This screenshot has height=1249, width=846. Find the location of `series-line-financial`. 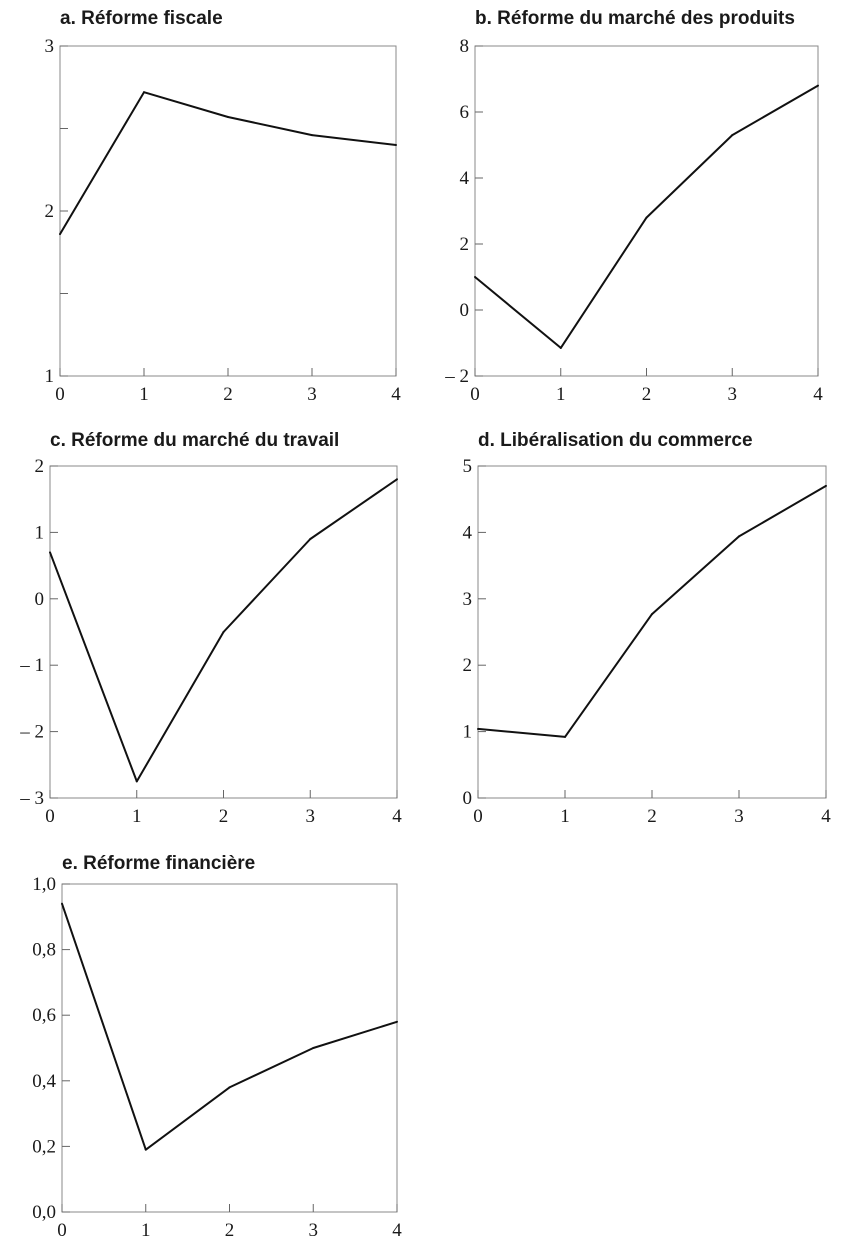

series-line-financial is located at coordinates (229, 1027).